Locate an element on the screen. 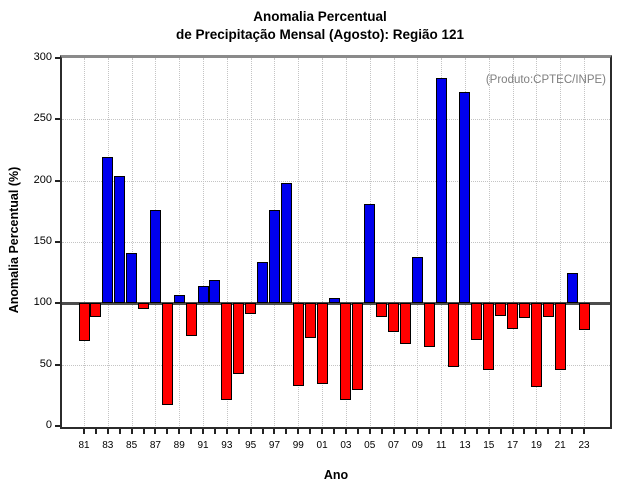  y-tick-label: 250 is located at coordinates (42, 118).